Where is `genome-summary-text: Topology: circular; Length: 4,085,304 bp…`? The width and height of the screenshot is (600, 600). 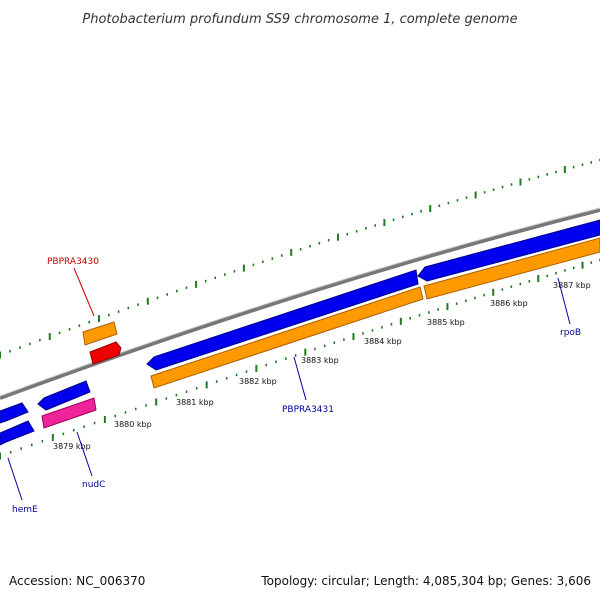
genome-summary-text: Topology: circular; Length: 4,085,304 bp… is located at coordinates (425, 581).